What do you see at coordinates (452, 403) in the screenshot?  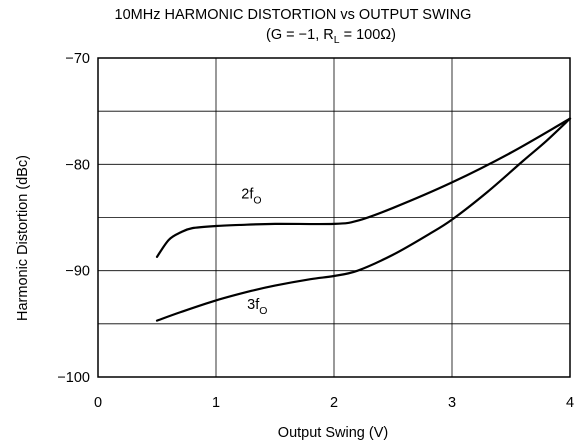 I see `x-tick-label: 3` at bounding box center [452, 403].